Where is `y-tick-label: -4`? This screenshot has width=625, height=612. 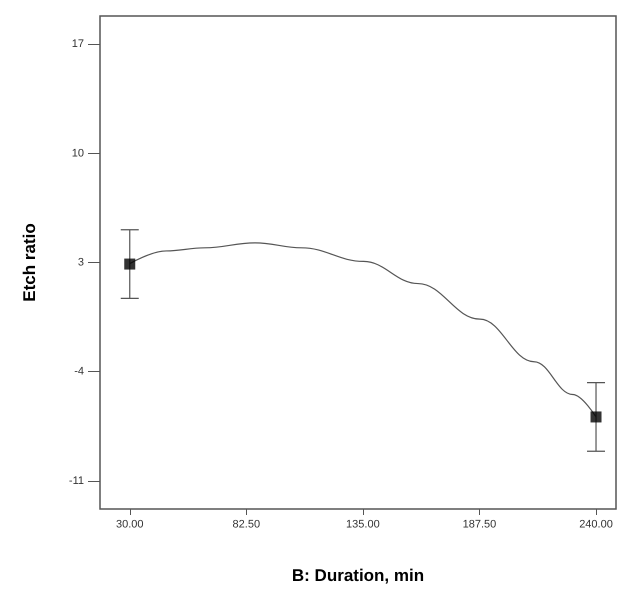
y-tick-label: -4 is located at coordinates (79, 372).